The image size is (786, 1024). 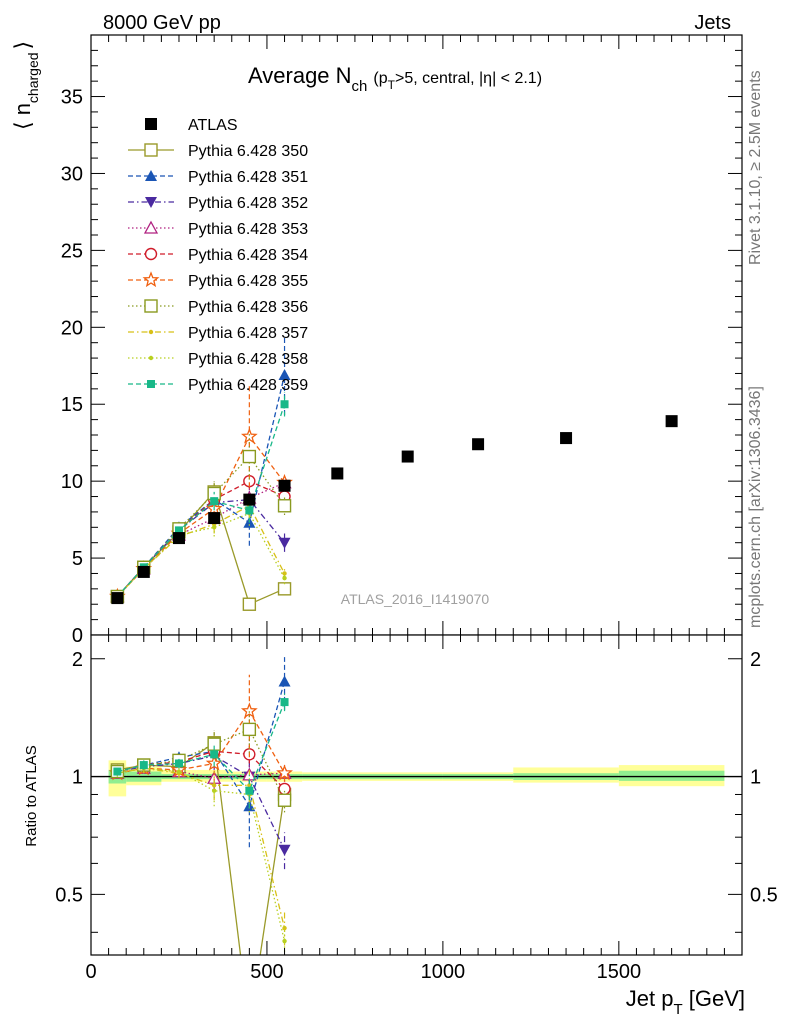 I want to click on legend-entry: Pythia 6.428 353, so click(x=218, y=229).